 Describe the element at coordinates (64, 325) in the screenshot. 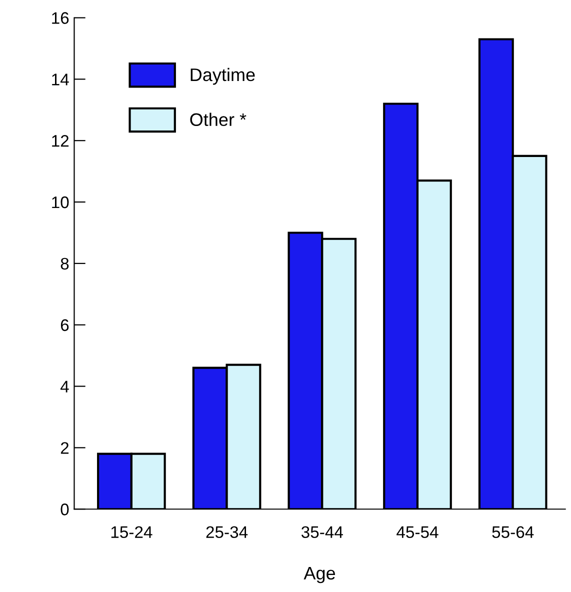

I see `y-tick-label: 6` at that location.